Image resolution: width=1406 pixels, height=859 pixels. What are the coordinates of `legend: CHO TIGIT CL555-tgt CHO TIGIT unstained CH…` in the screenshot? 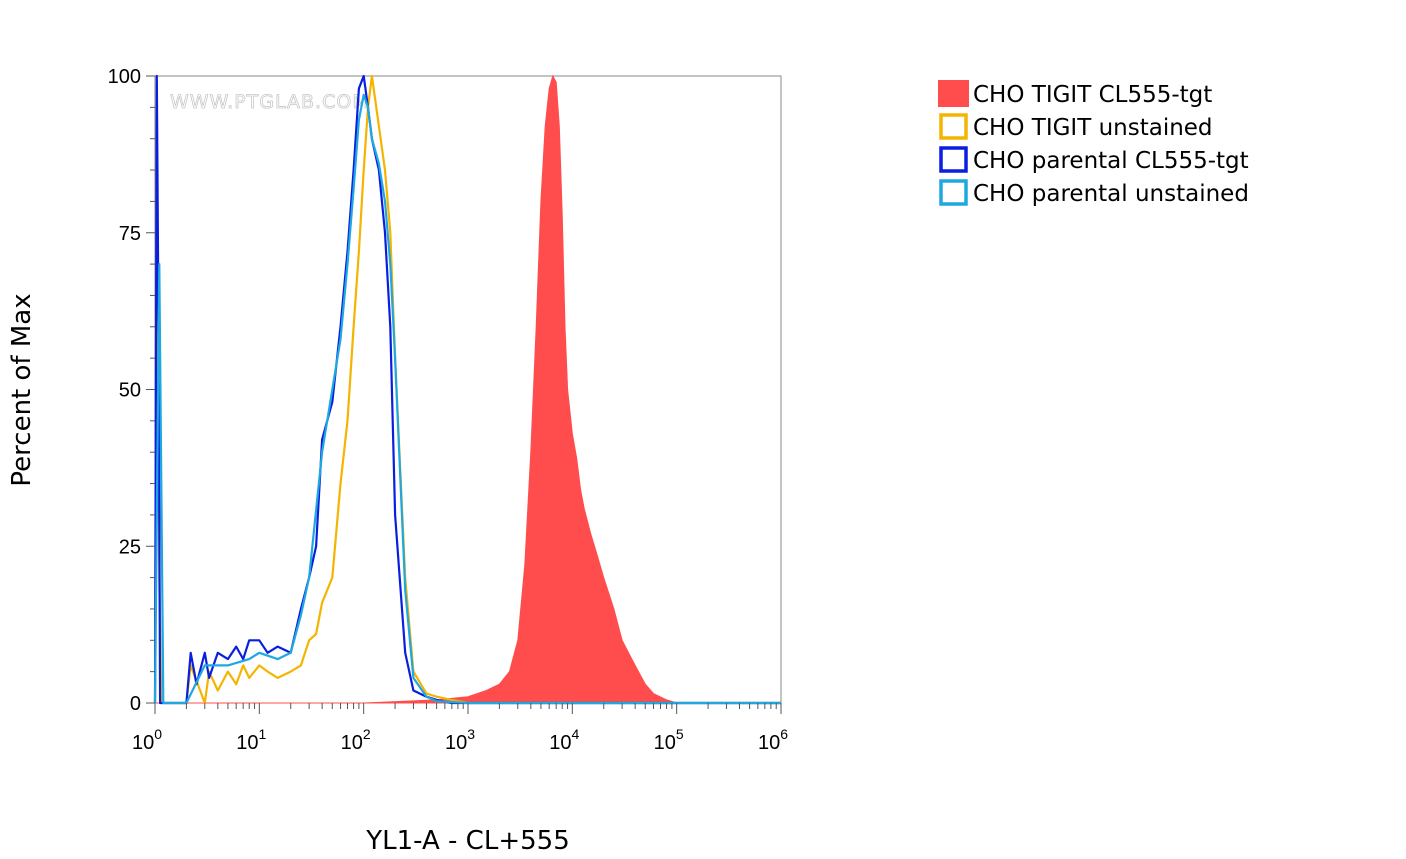 It's located at (1093, 143).